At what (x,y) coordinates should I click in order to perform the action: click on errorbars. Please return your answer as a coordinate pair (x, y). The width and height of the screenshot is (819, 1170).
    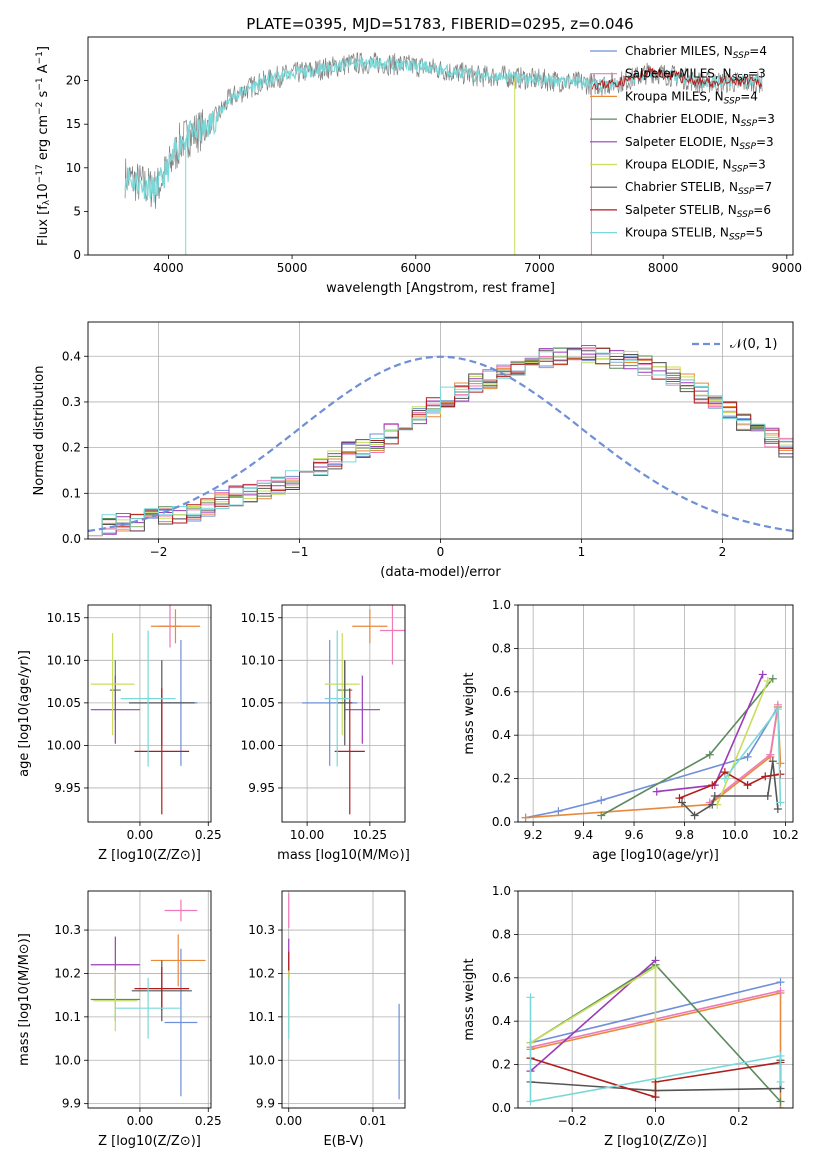
    Looking at the image, I should click on (344, 996).